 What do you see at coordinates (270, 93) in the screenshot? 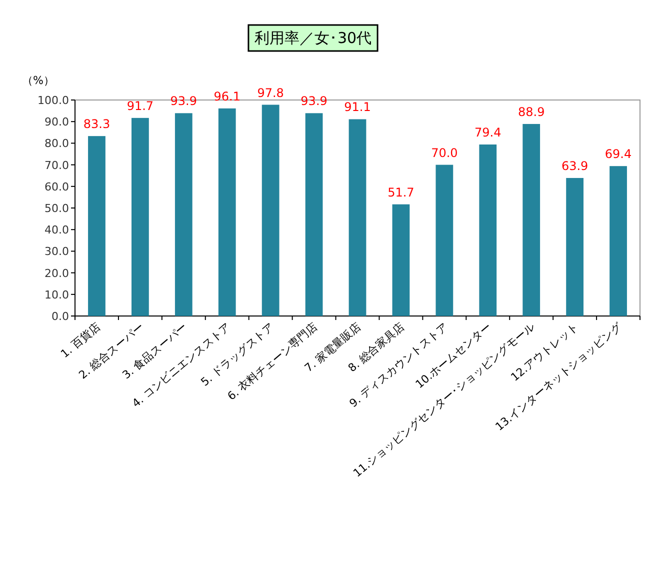
I see `data-label: 97.8` at bounding box center [270, 93].